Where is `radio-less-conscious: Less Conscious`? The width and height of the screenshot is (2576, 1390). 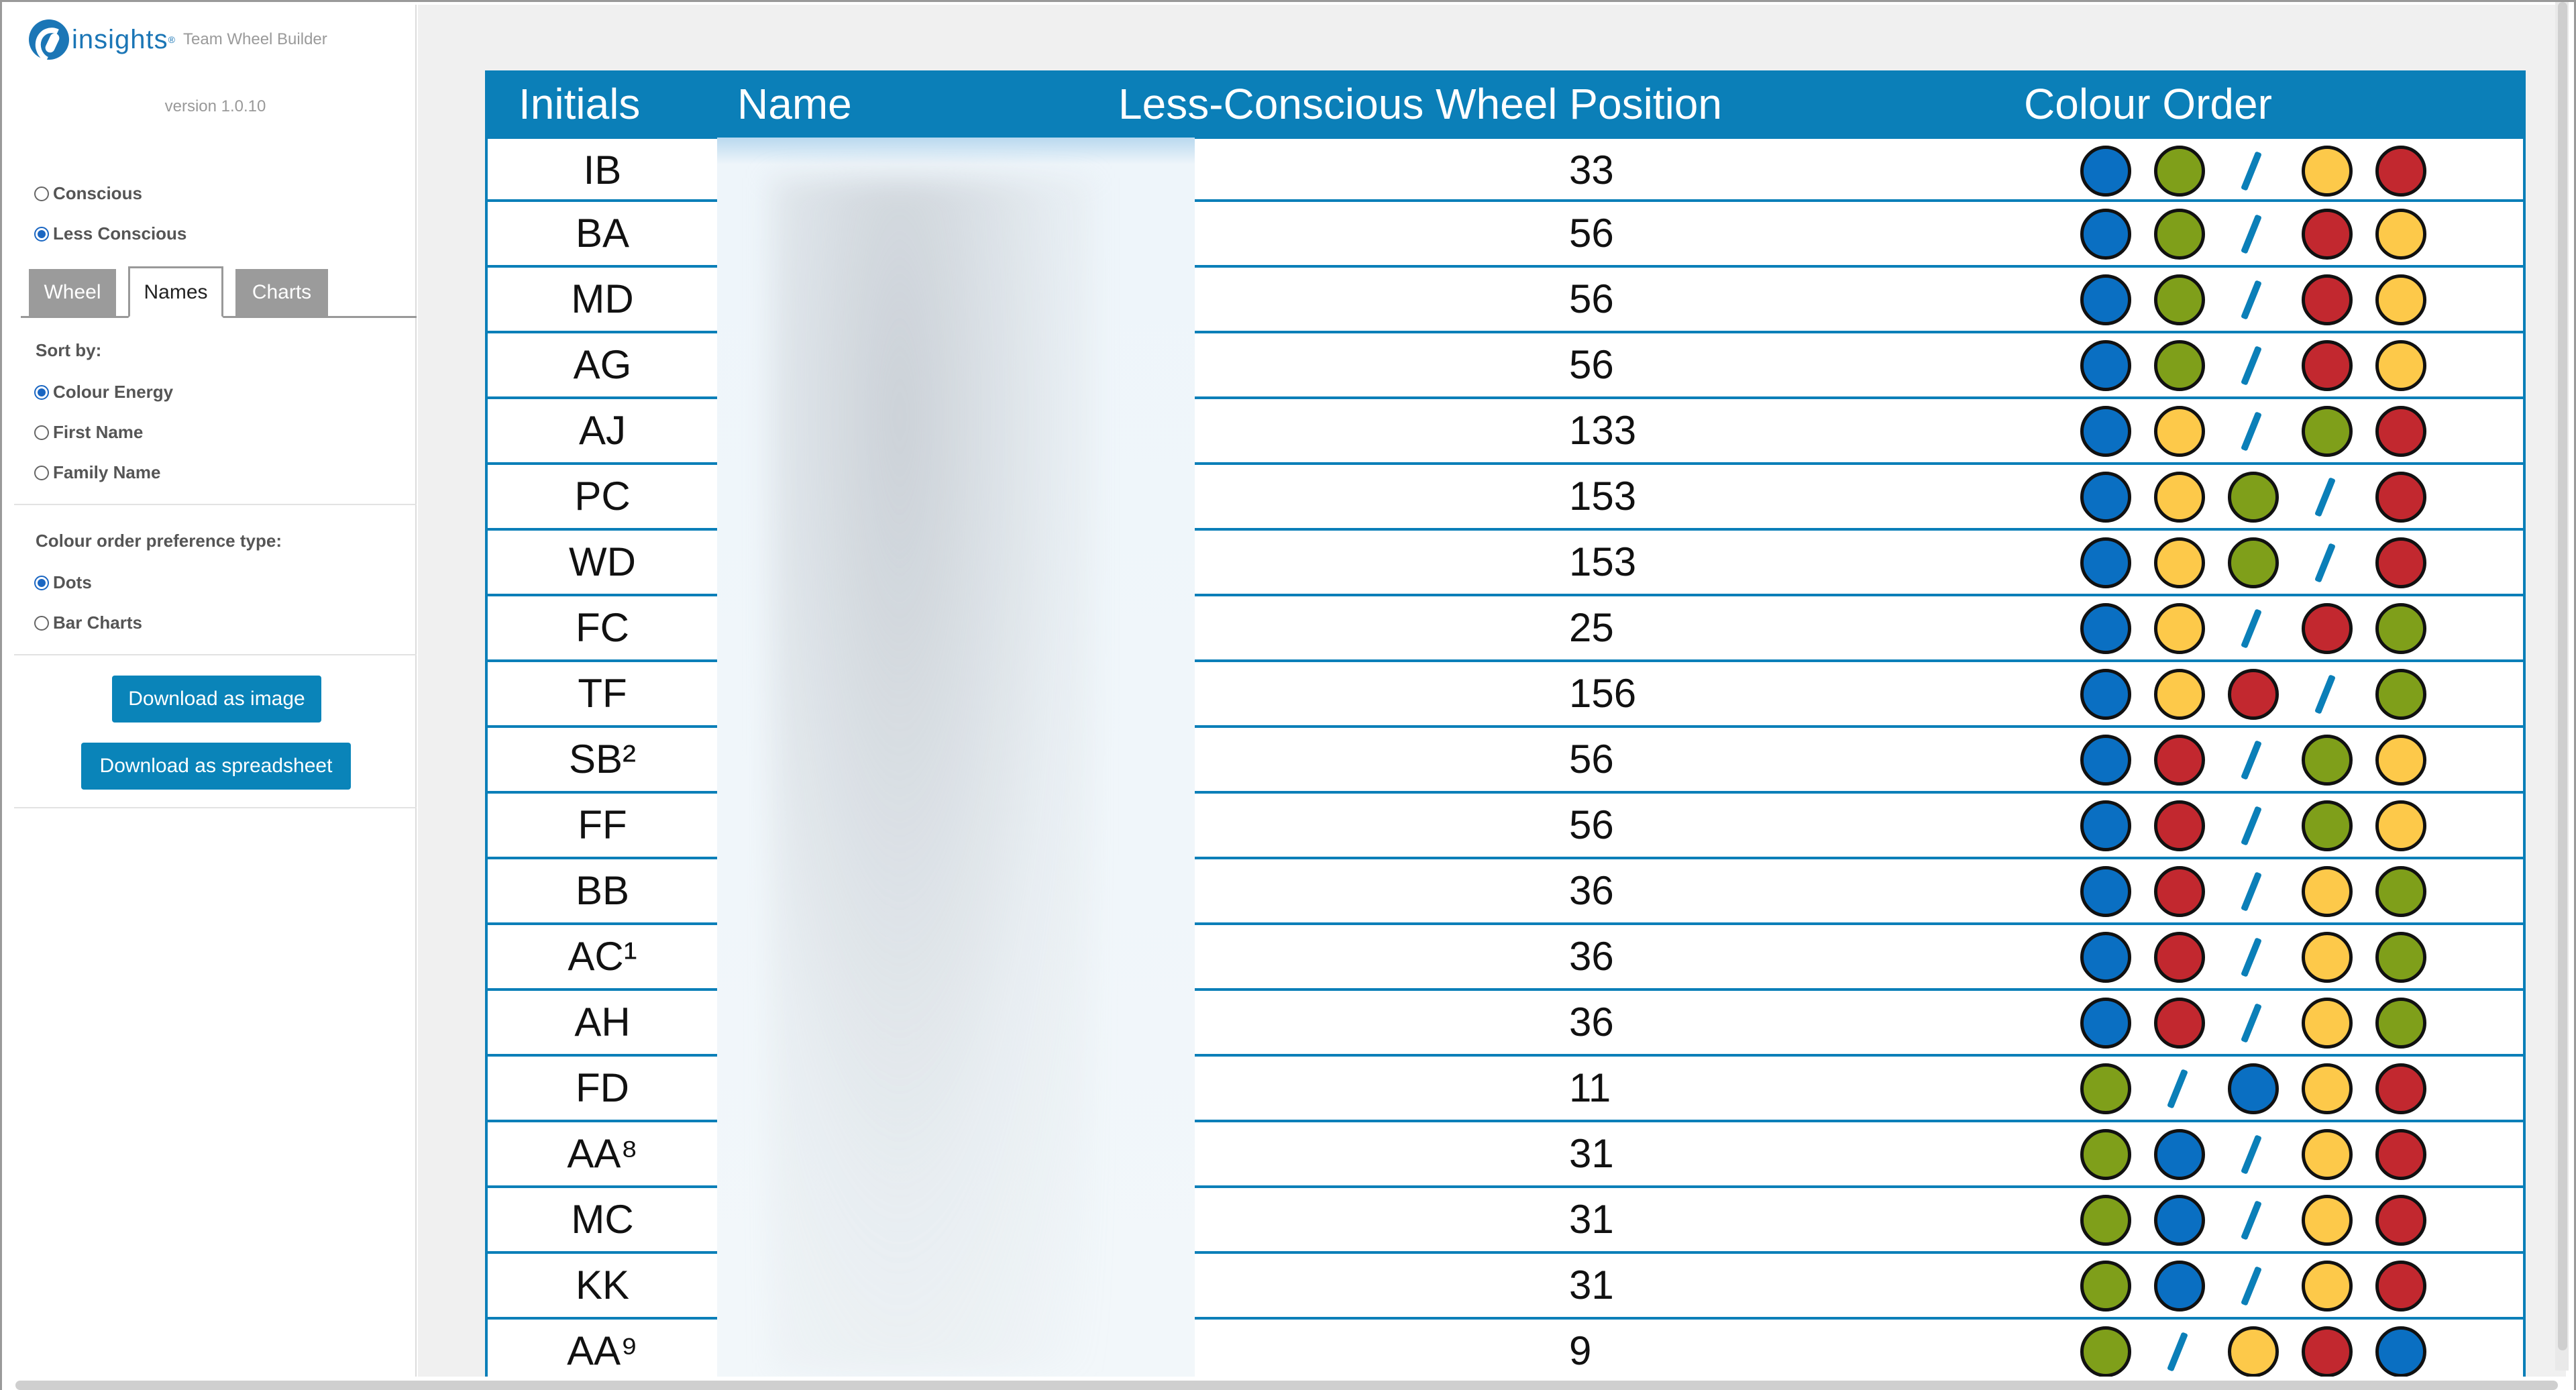 radio-less-conscious: Less Conscious is located at coordinates (110, 233).